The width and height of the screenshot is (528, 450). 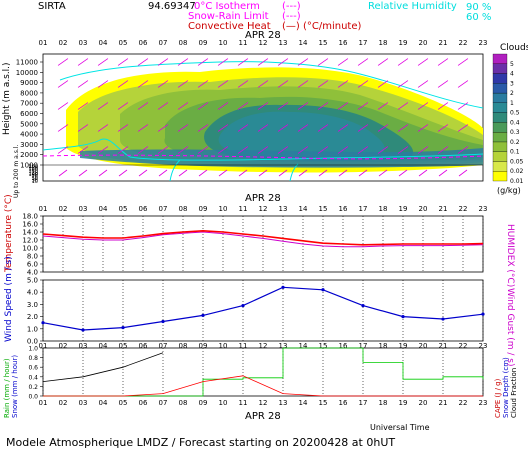 What do you see at coordinates (227, 6) in the screenshot?
I see `legend-isotherm: 0°C Isotherm` at bounding box center [227, 6].